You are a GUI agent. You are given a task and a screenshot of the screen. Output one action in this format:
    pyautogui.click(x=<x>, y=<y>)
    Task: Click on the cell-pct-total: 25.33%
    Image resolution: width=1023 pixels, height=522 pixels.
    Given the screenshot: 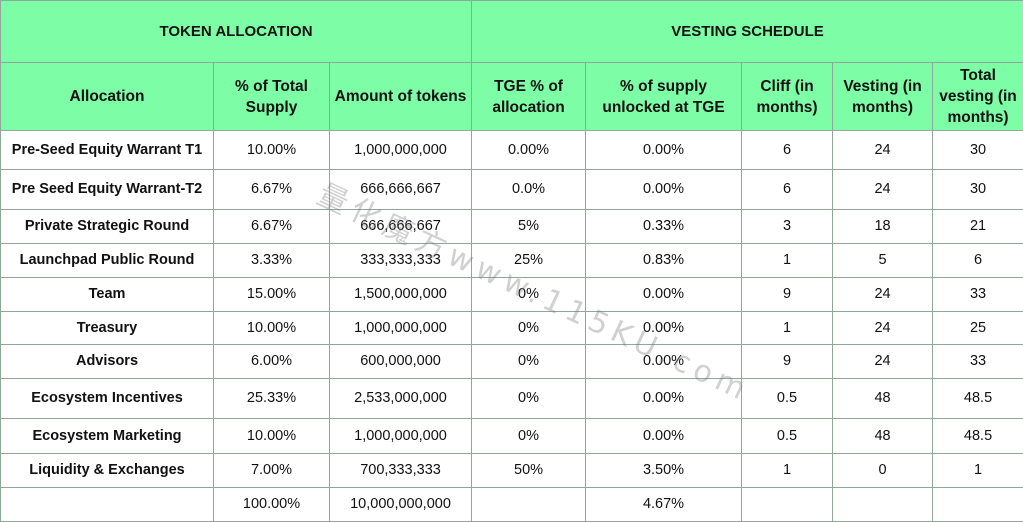 What is the action you would take?
    pyautogui.click(x=271, y=398)
    